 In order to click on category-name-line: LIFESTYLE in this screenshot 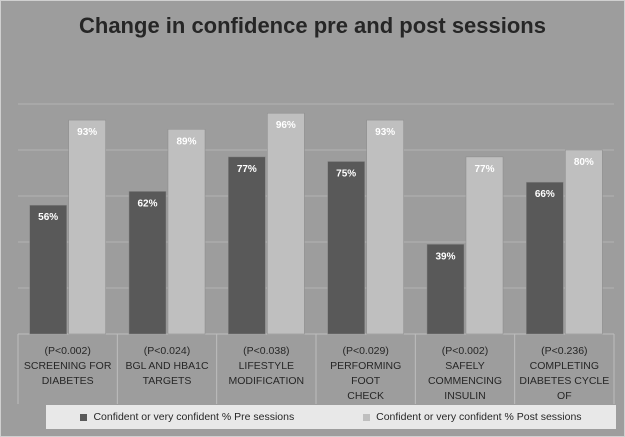, I will do `click(266, 366)`.